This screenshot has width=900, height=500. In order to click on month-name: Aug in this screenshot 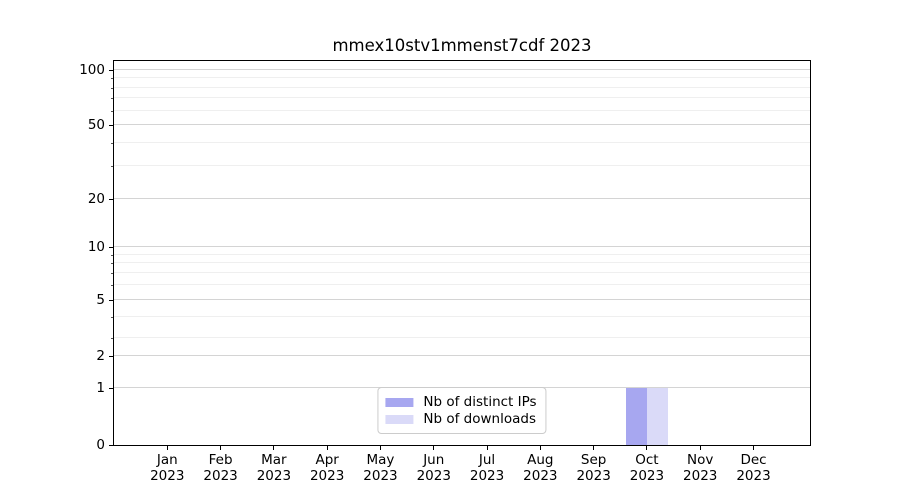, I will do `click(540, 460)`.